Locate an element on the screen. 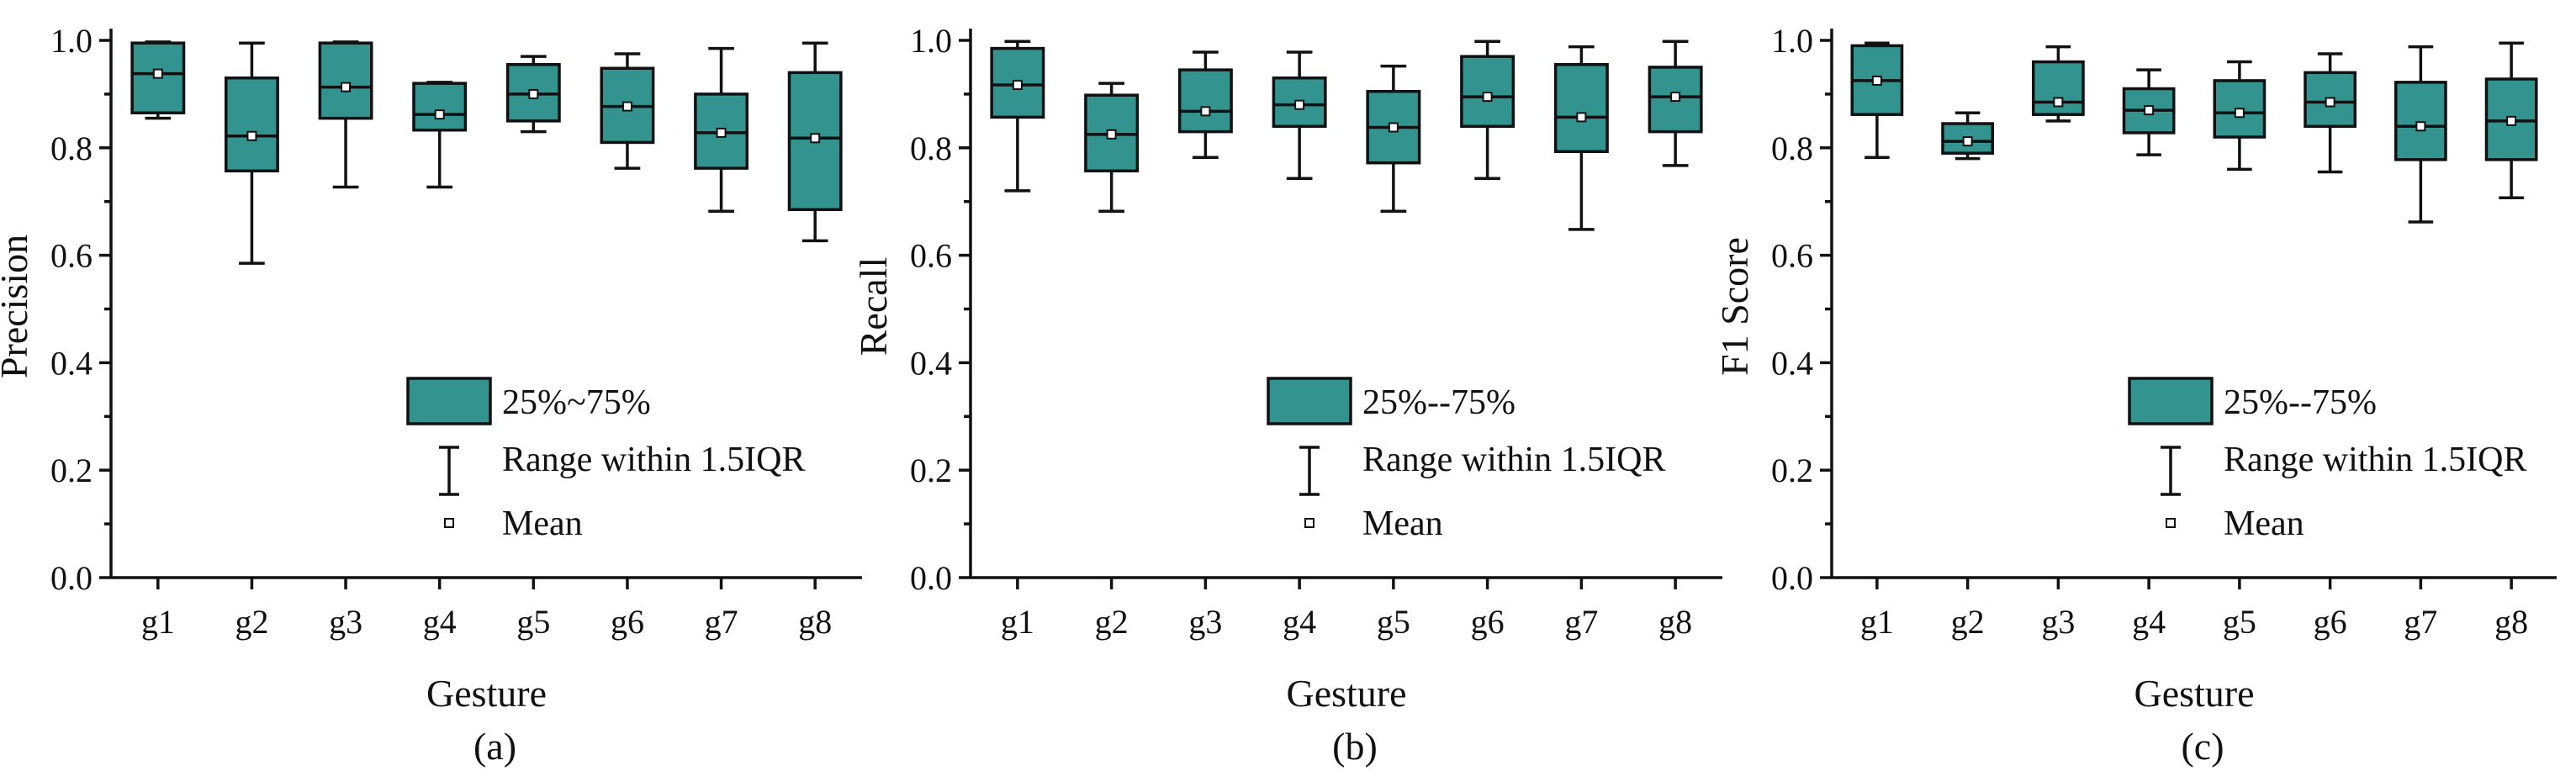 The height and width of the screenshot is (771, 2576). panel-caption: (c) is located at coordinates (2202, 746).